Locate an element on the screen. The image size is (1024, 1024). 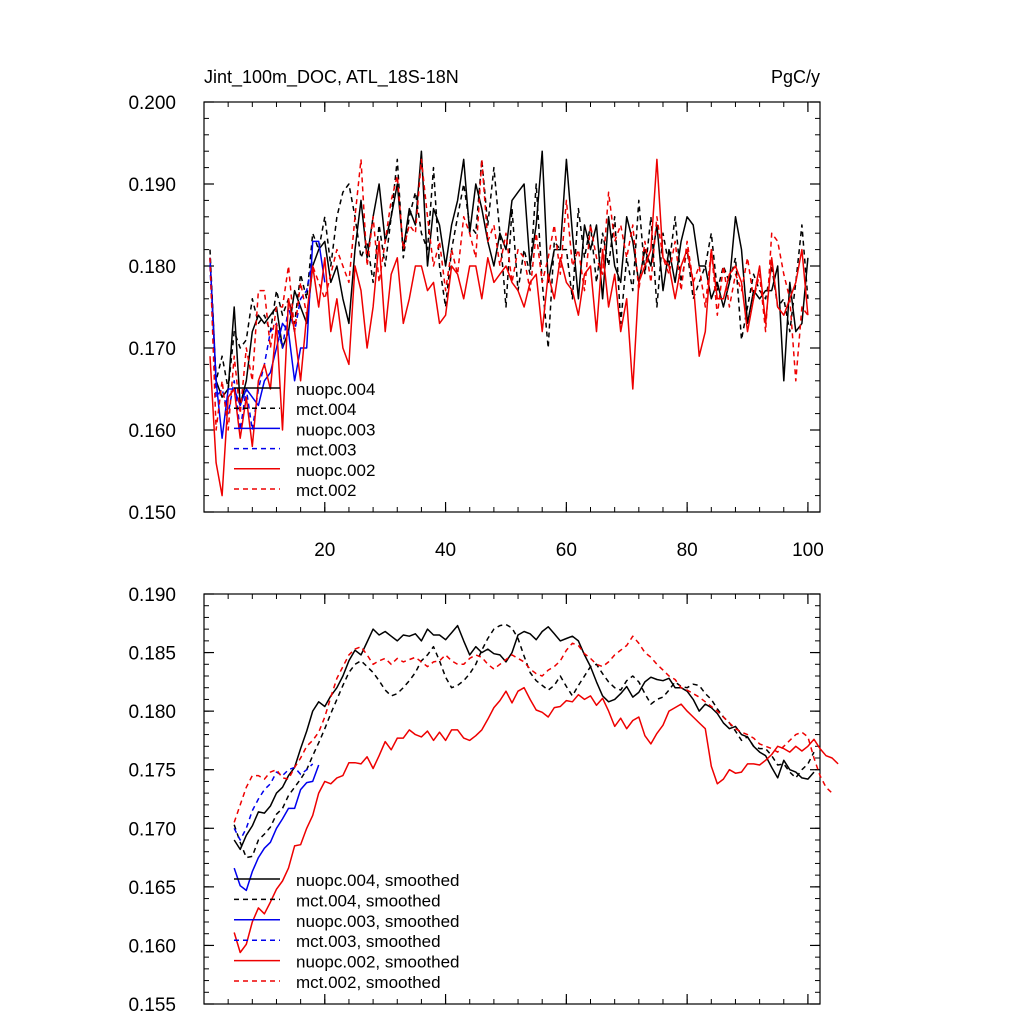
top-y-tick-label: 0.180 is located at coordinates (152, 267).